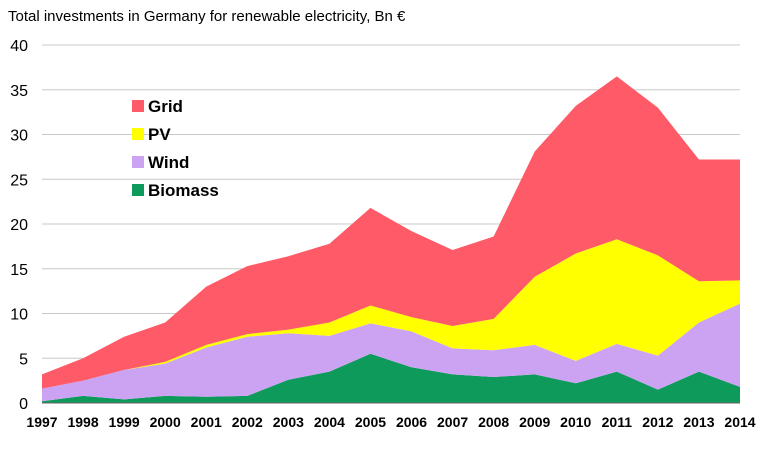 This screenshot has height=449, width=770. Describe the element at coordinates (370, 422) in the screenshot. I see `x-tick-label: 2005` at that location.